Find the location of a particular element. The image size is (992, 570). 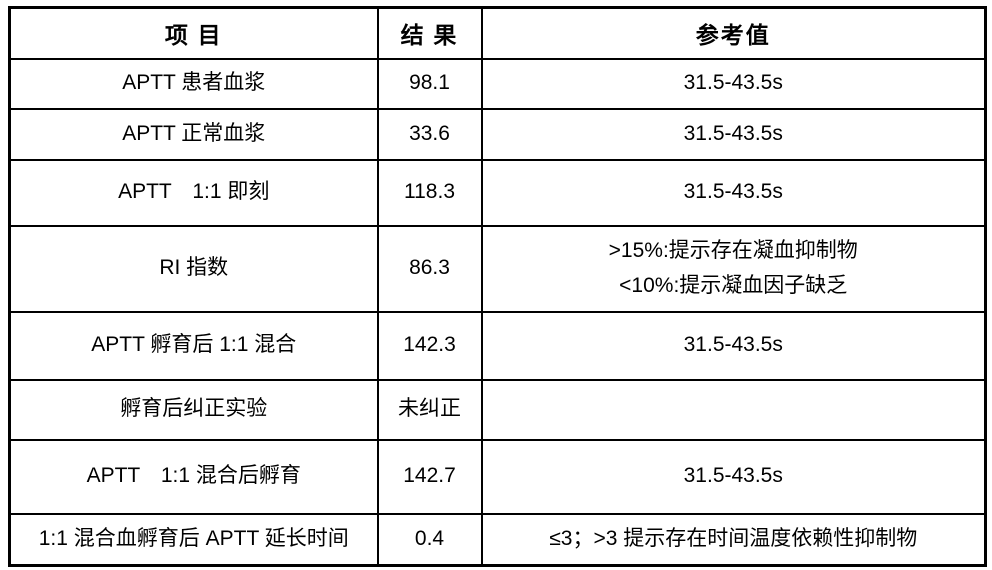

table-header: 项 目 结 果 参考值 is located at coordinates (497, 33).